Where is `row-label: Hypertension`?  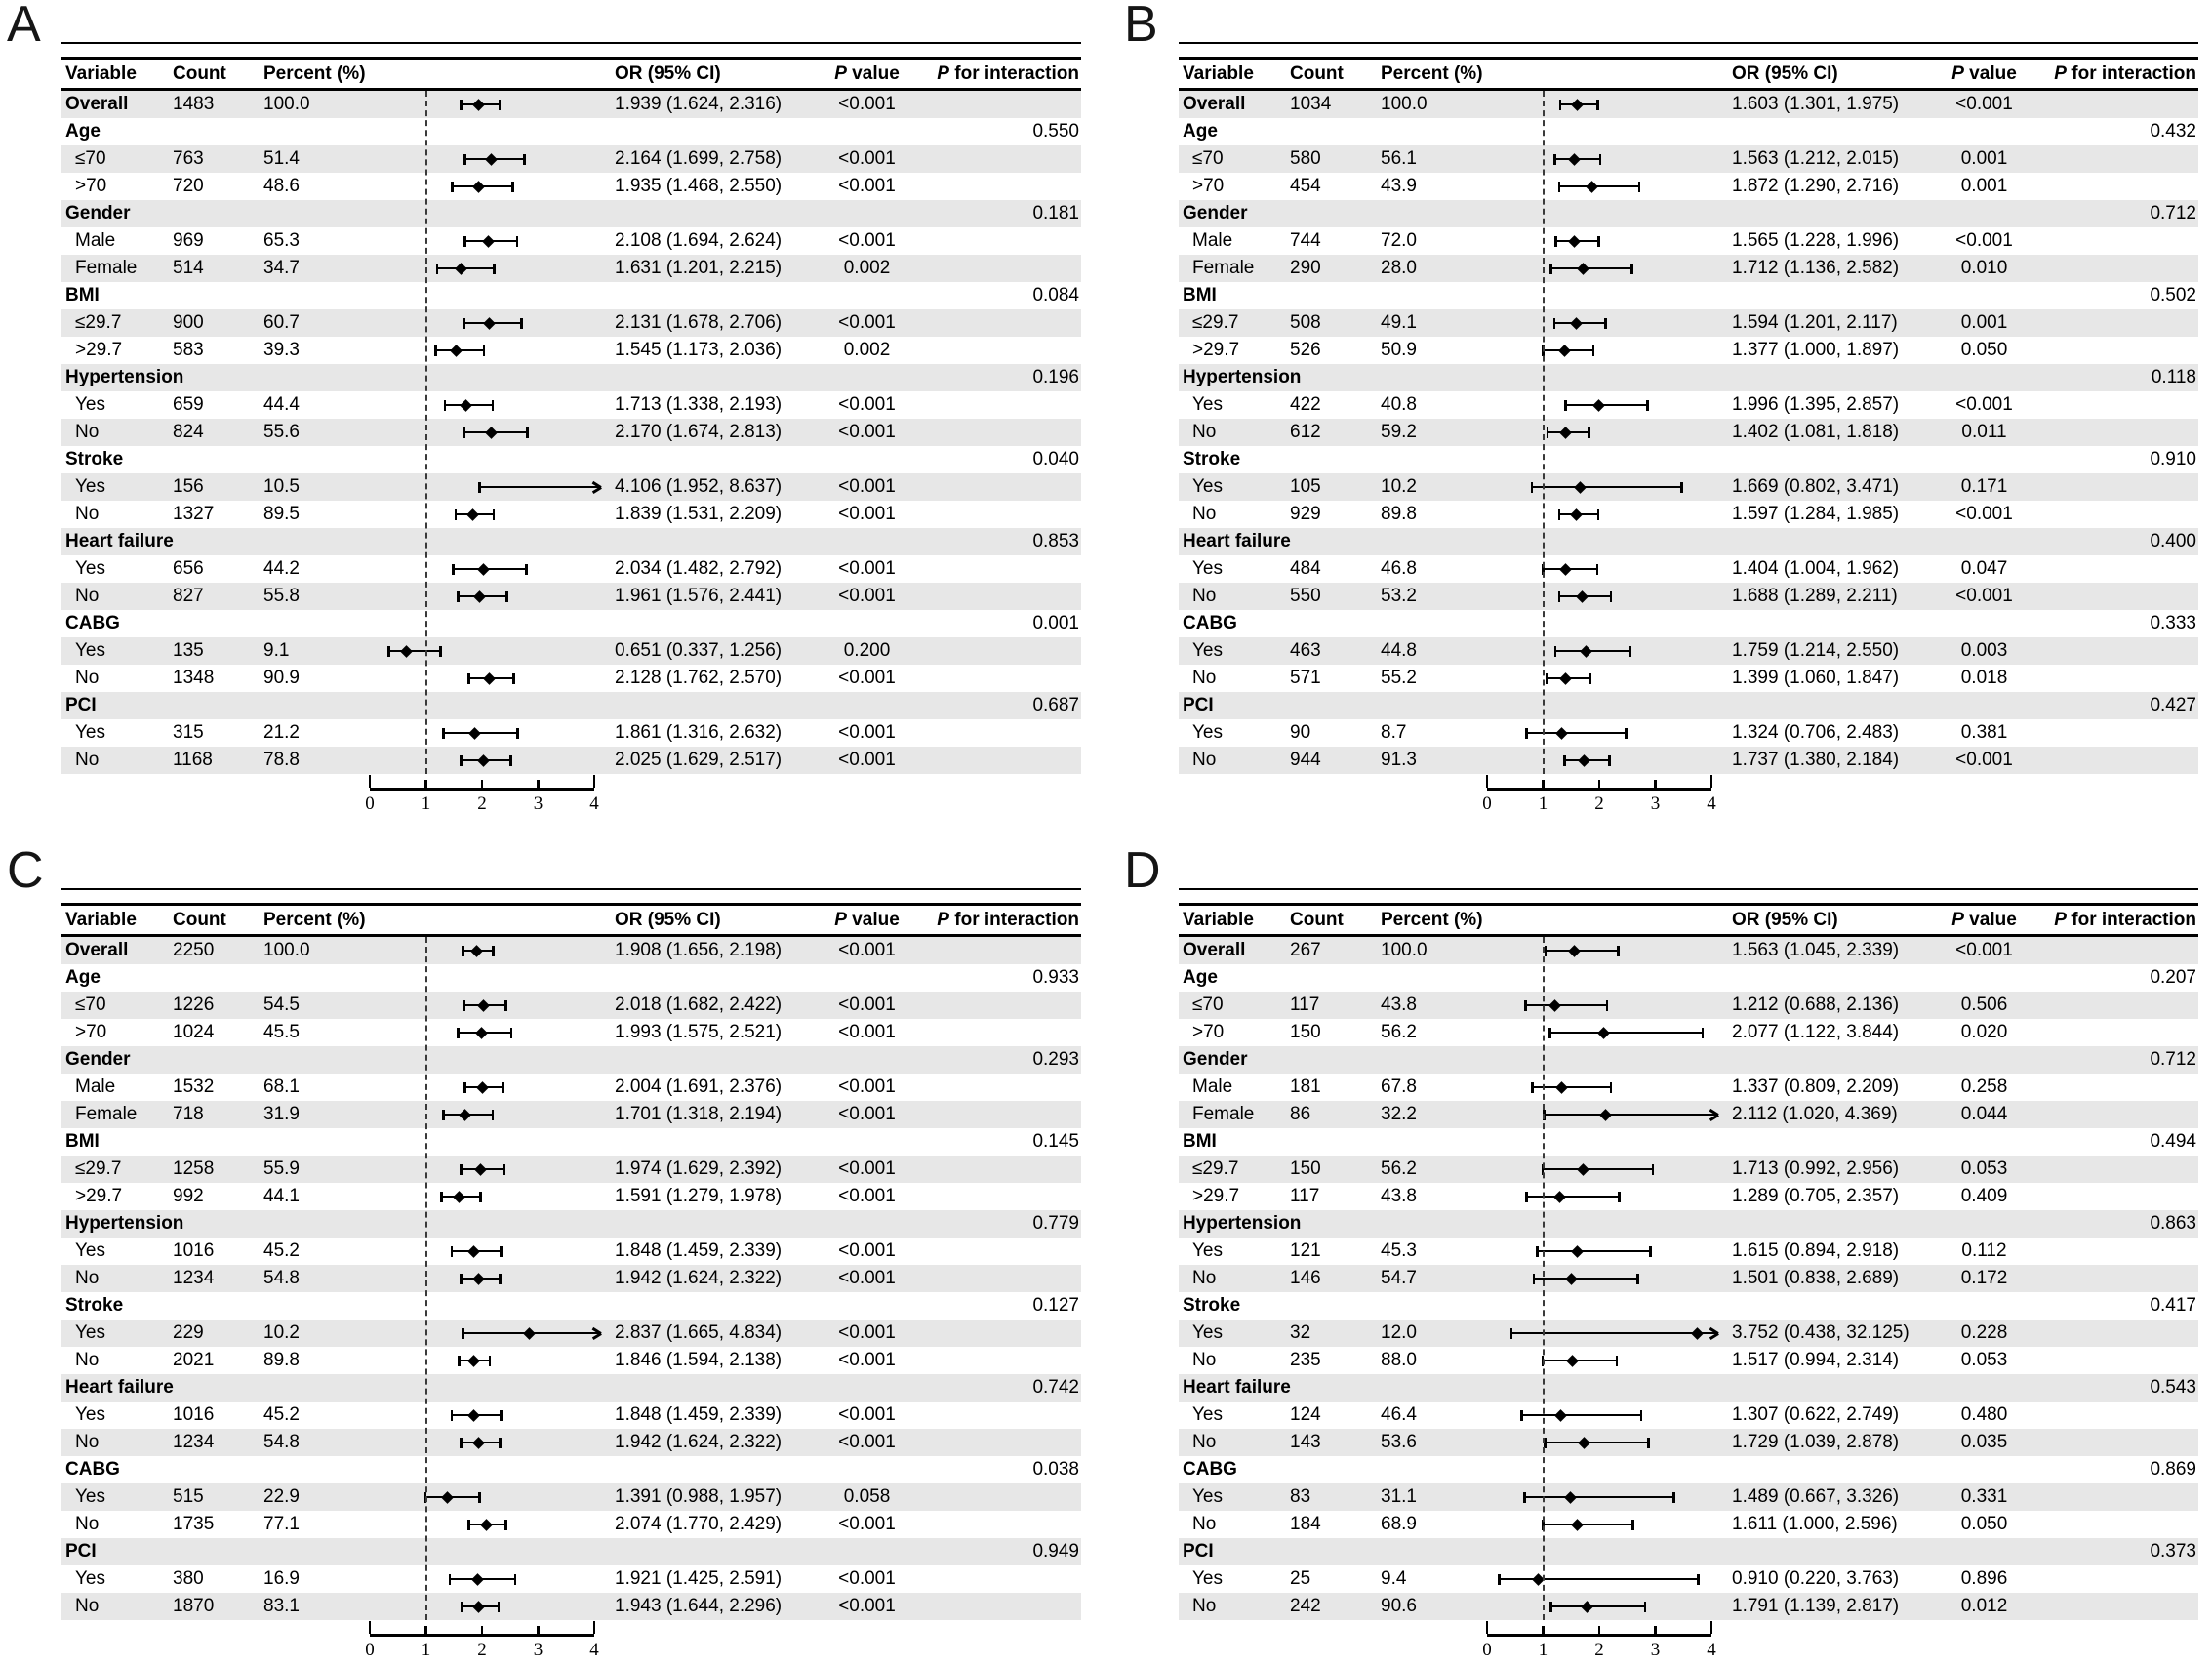
row-label: Hypertension is located at coordinates (1243, 377).